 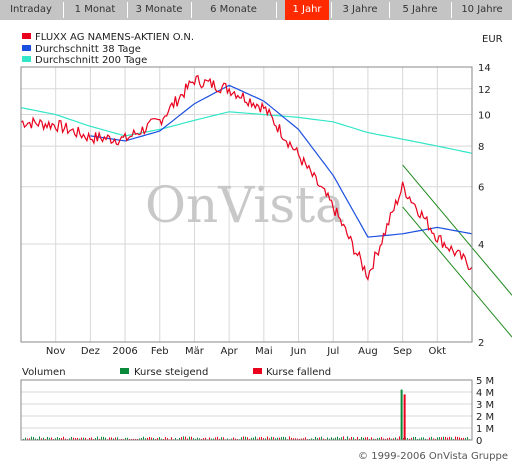 What do you see at coordinates (124, 371) in the screenshot?
I see `legend-swatch-rising` at bounding box center [124, 371].